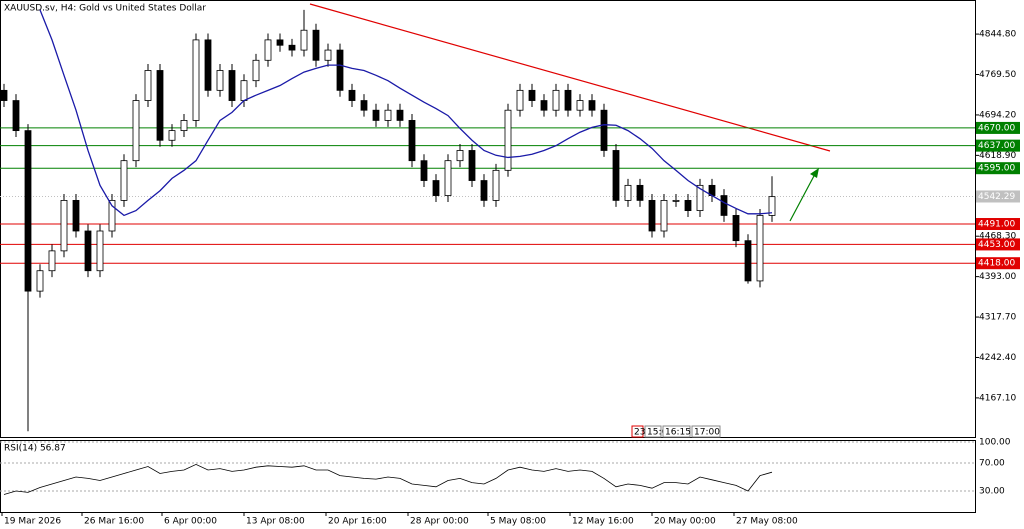  What do you see at coordinates (357, 522) in the screenshot?
I see `x-tick-label: 20 Apr 16:00` at bounding box center [357, 522].